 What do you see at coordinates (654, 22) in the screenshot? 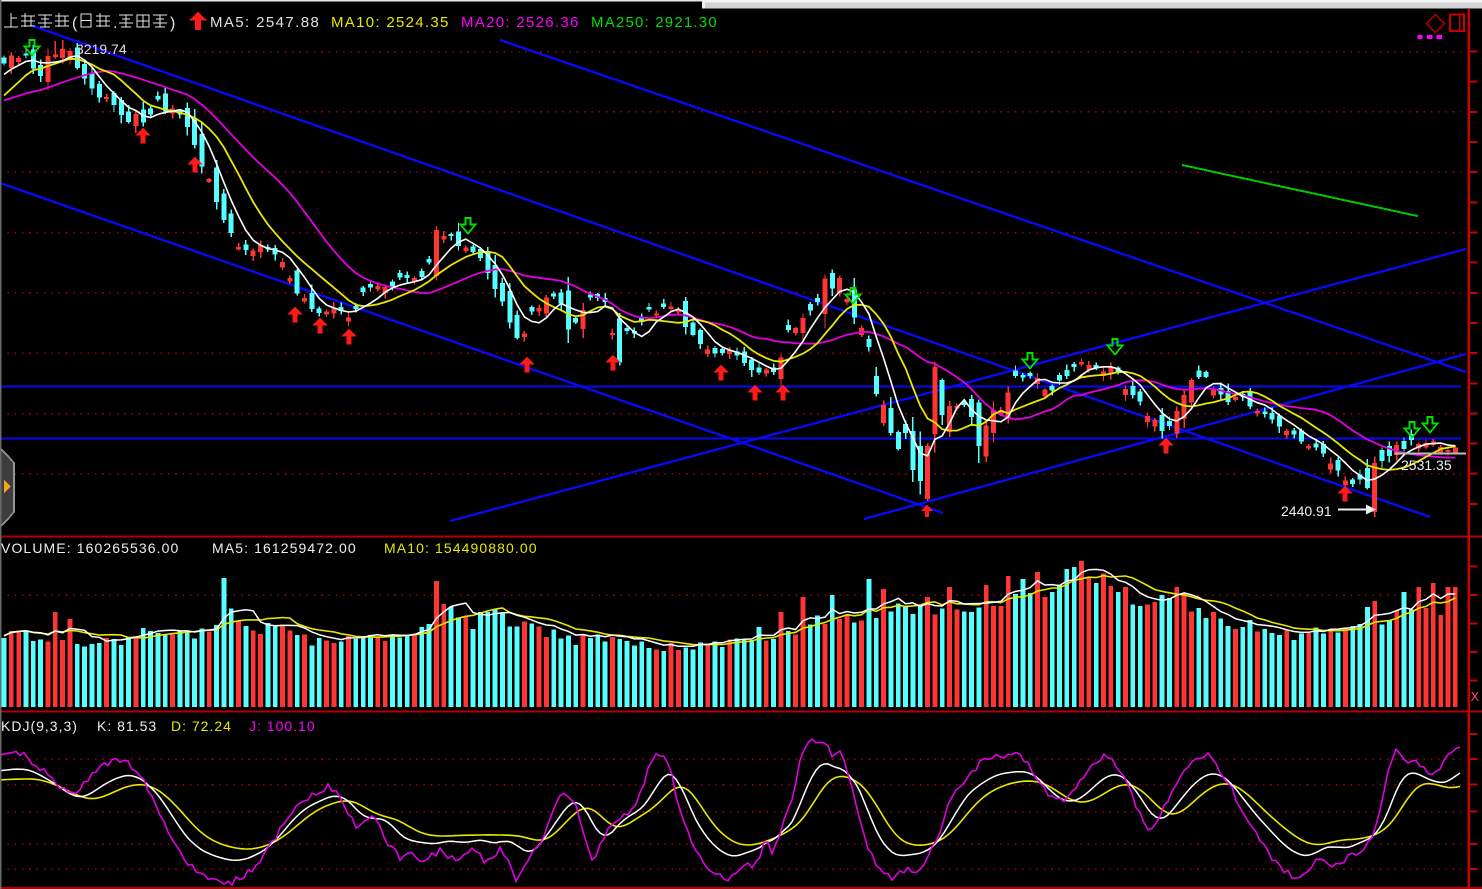
I see `svg-text: MA250: 2921.30` at bounding box center [654, 22].